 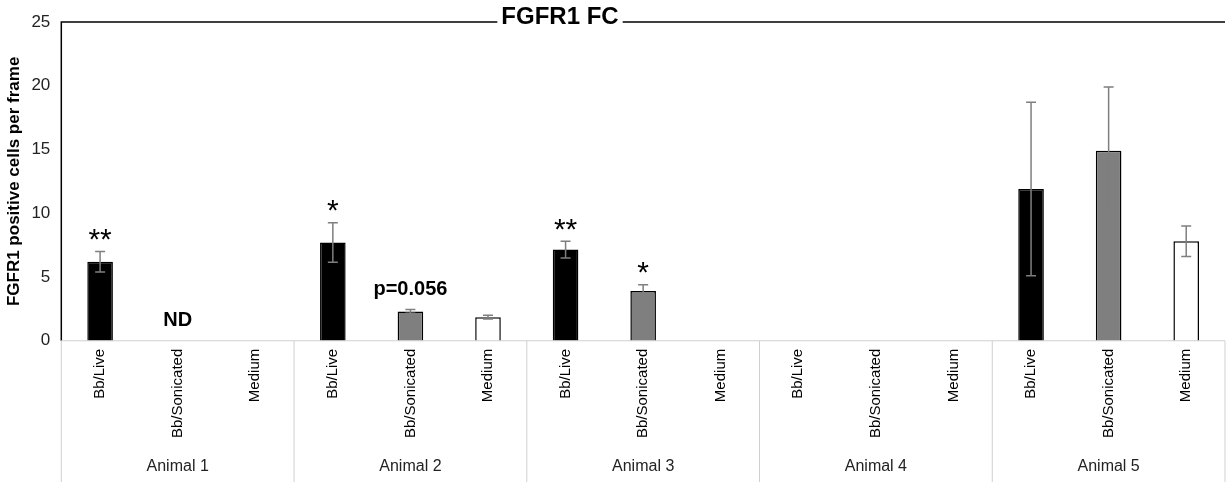 What do you see at coordinates (41, 21) in the screenshot?
I see `y-tick-label: 25` at bounding box center [41, 21].